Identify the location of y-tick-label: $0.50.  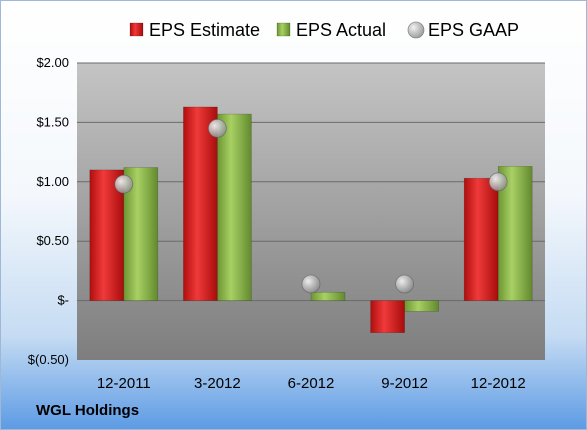
(52, 240).